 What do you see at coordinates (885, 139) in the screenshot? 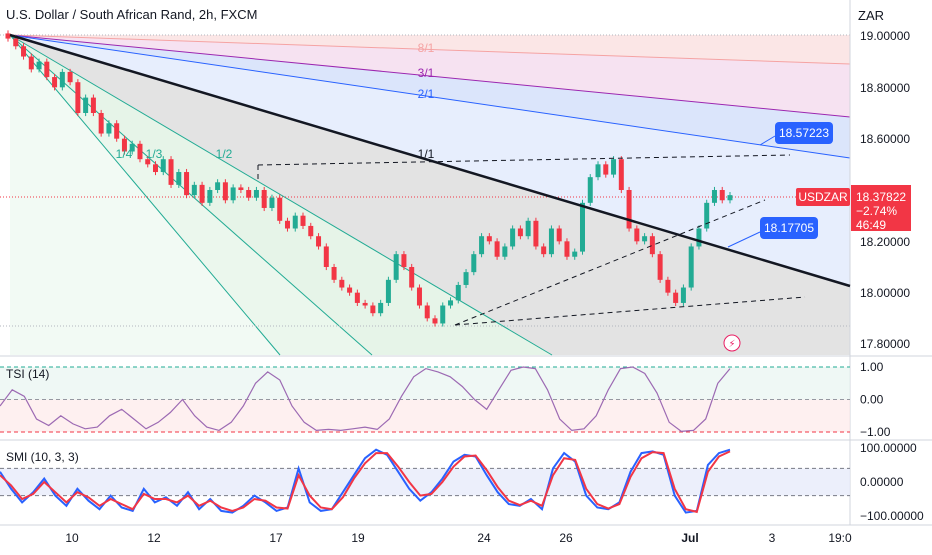
I see `price-tick-label: 18.60000` at bounding box center [885, 139].